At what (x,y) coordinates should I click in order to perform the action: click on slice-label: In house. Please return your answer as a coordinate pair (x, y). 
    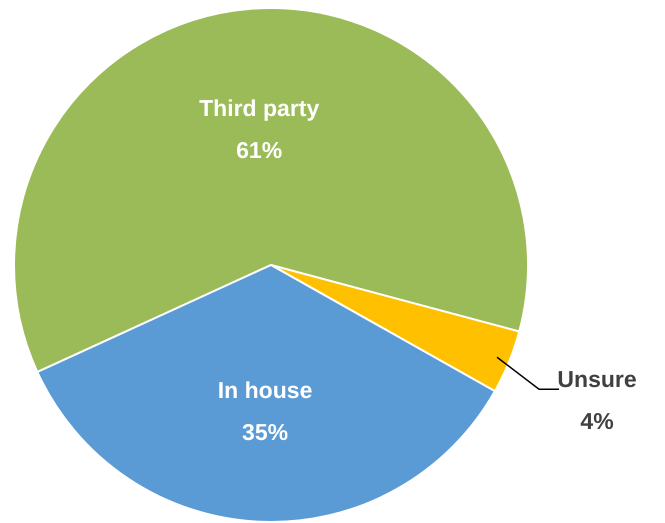
    Looking at the image, I should click on (265, 390).